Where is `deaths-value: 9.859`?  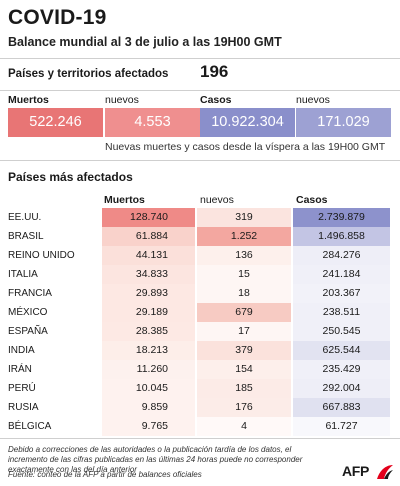
deaths-value: 9.859 is located at coordinates (154, 407).